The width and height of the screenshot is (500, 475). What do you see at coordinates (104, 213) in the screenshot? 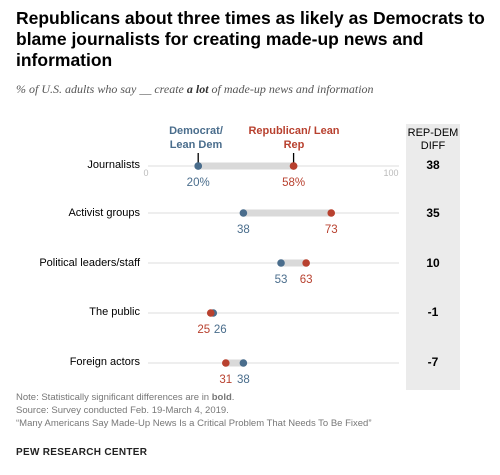
I see `row-label-activist-groups: Activist groups` at bounding box center [104, 213].